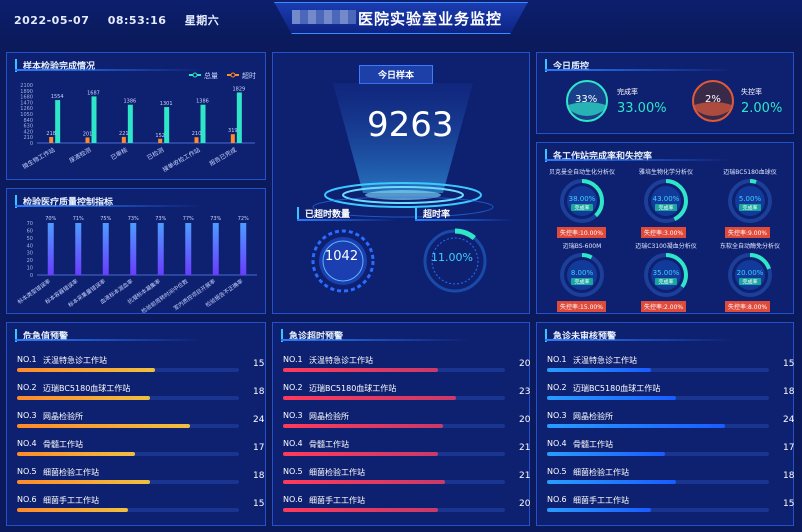 Image resolution: width=802 pixels, height=532 pixels. What do you see at coordinates (30, 224) in the screenshot?
I see `y-tick-label: 70` at bounding box center [30, 224].